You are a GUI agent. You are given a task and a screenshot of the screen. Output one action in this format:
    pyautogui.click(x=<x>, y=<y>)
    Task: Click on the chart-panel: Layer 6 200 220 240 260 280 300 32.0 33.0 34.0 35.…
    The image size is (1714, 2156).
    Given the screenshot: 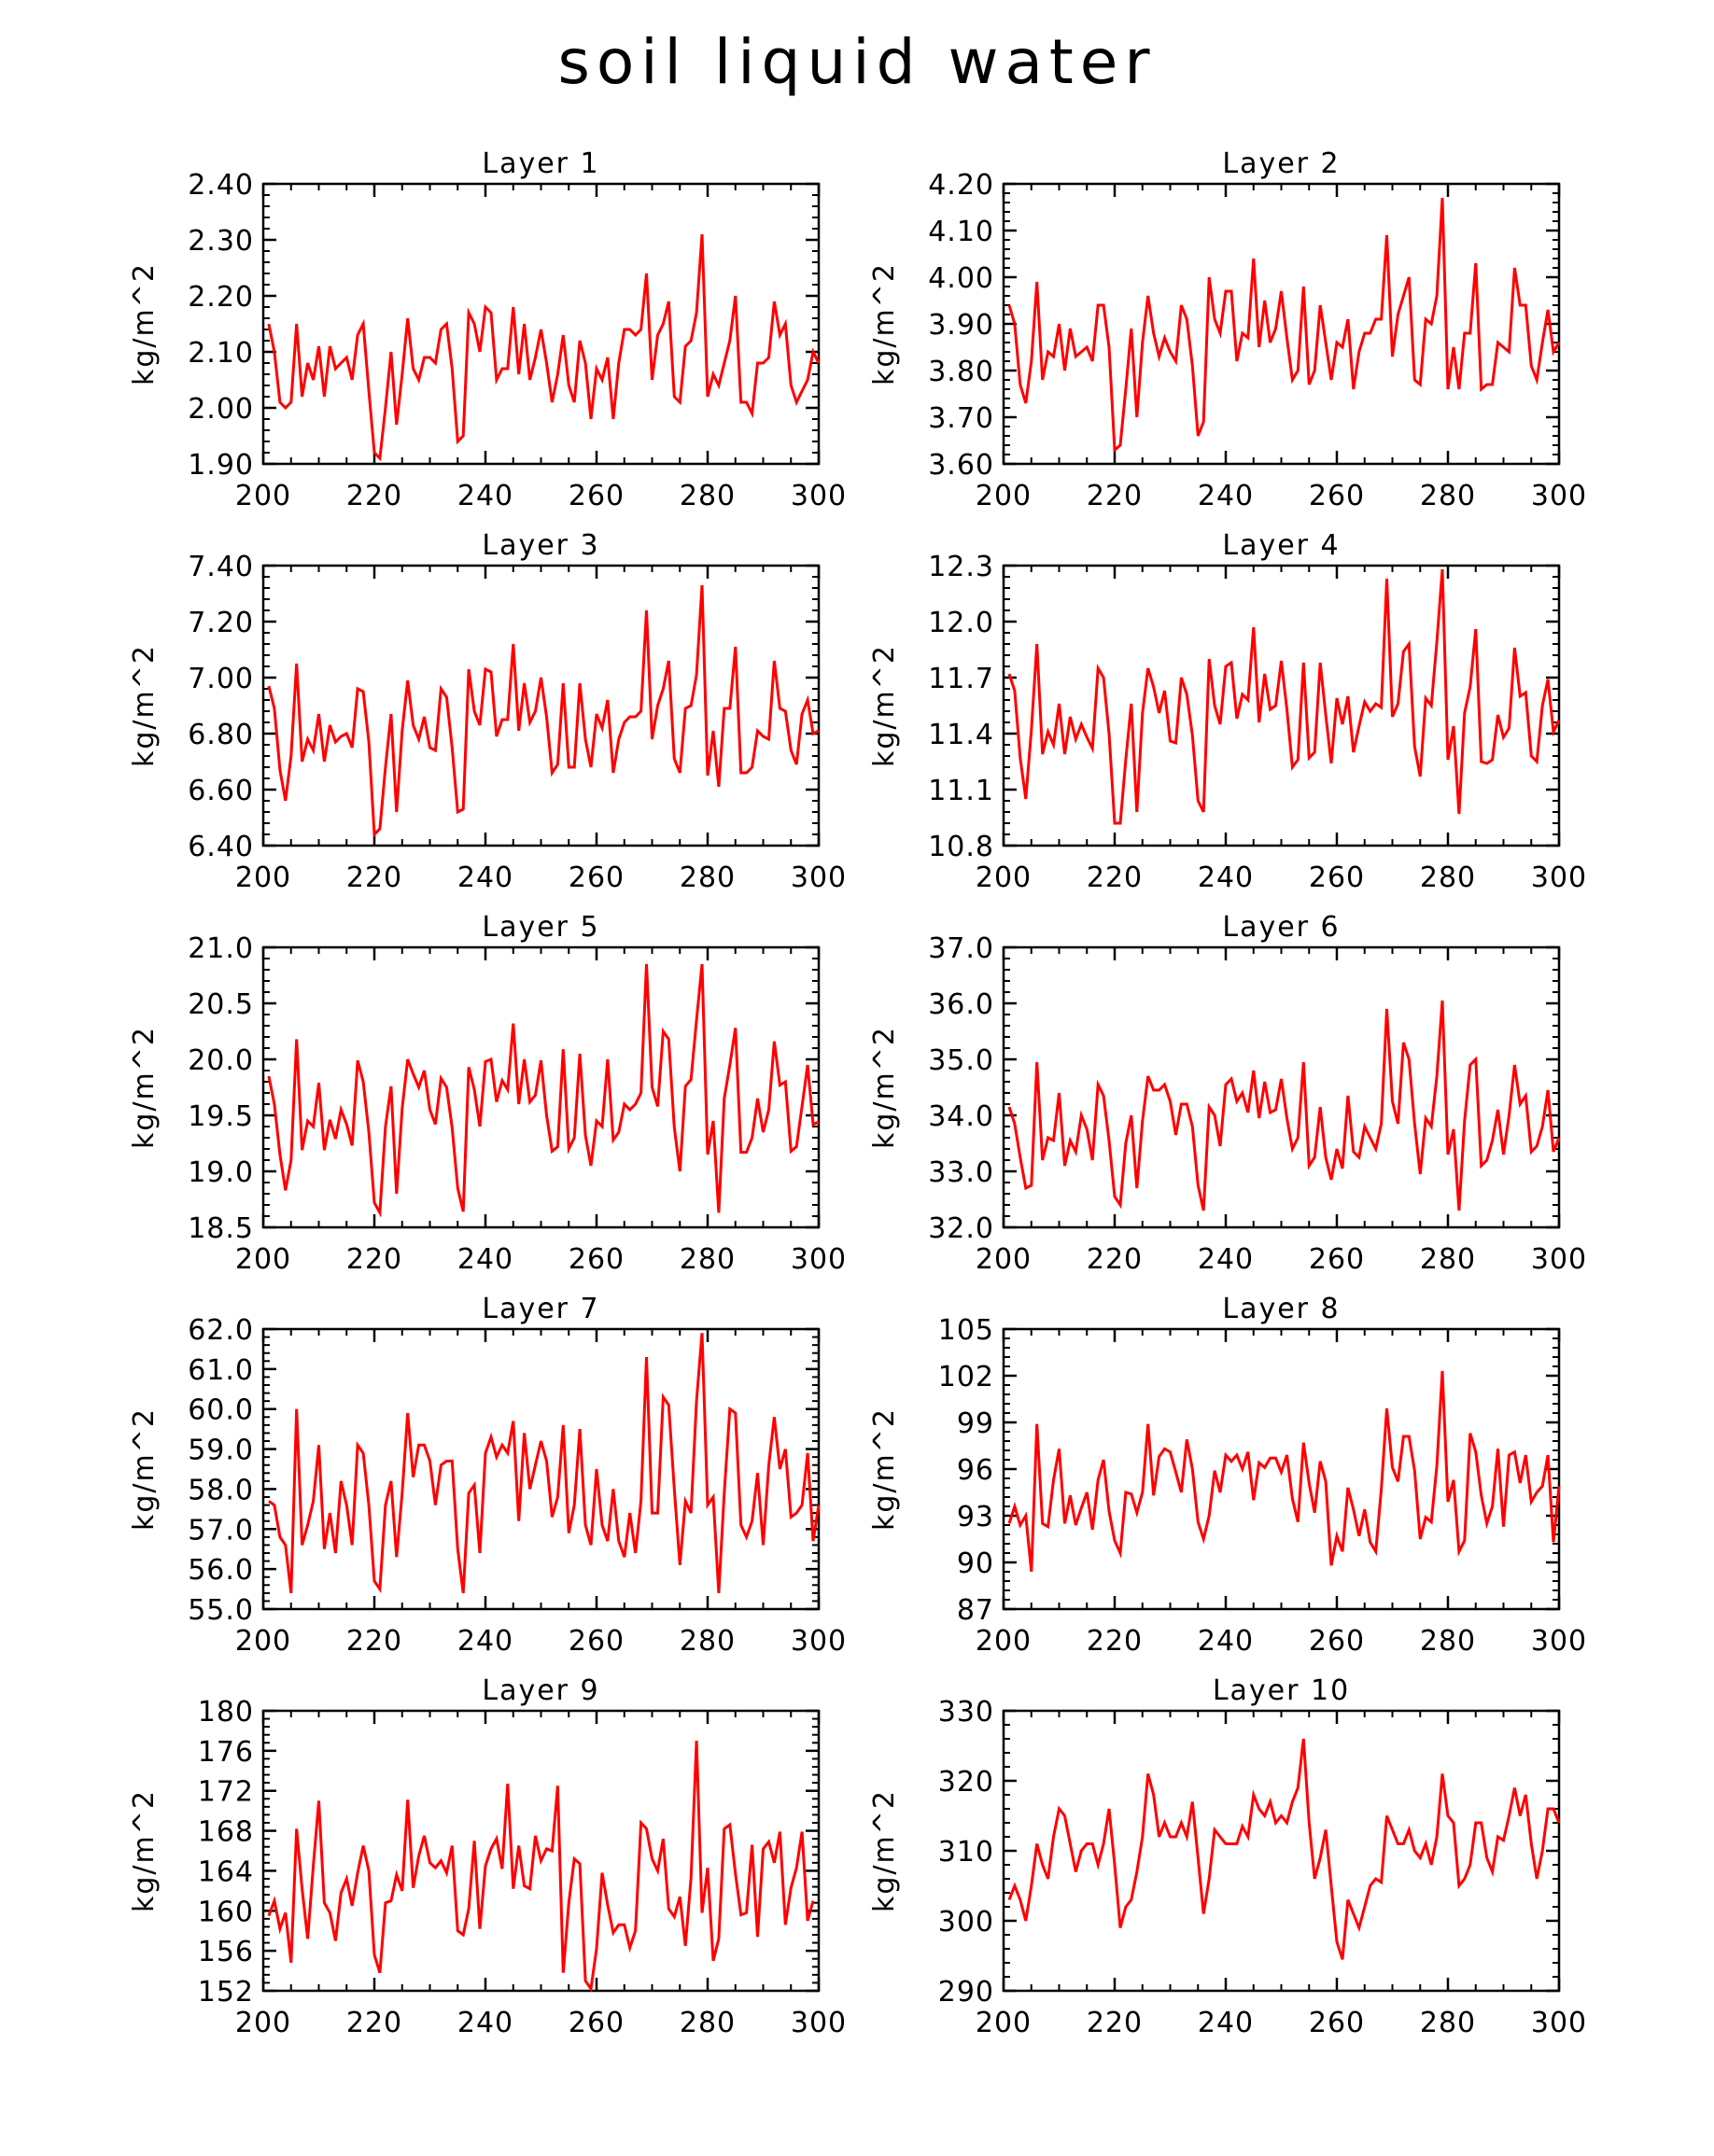 What is the action you would take?
    pyautogui.click(x=1227, y=1093)
    